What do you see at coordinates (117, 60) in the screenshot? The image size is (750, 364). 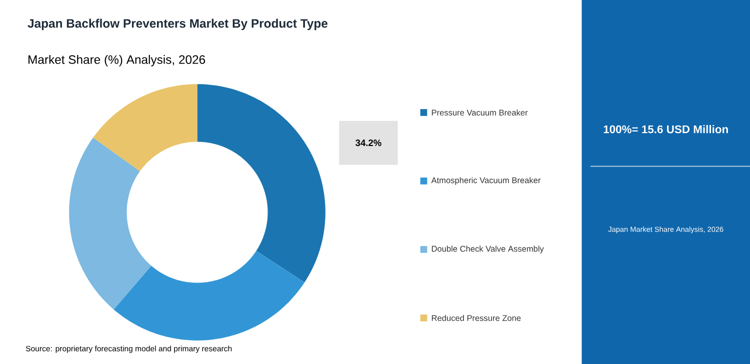 I see `chart-subtitle: Market Share (%) Analysis, 2026` at bounding box center [117, 60].